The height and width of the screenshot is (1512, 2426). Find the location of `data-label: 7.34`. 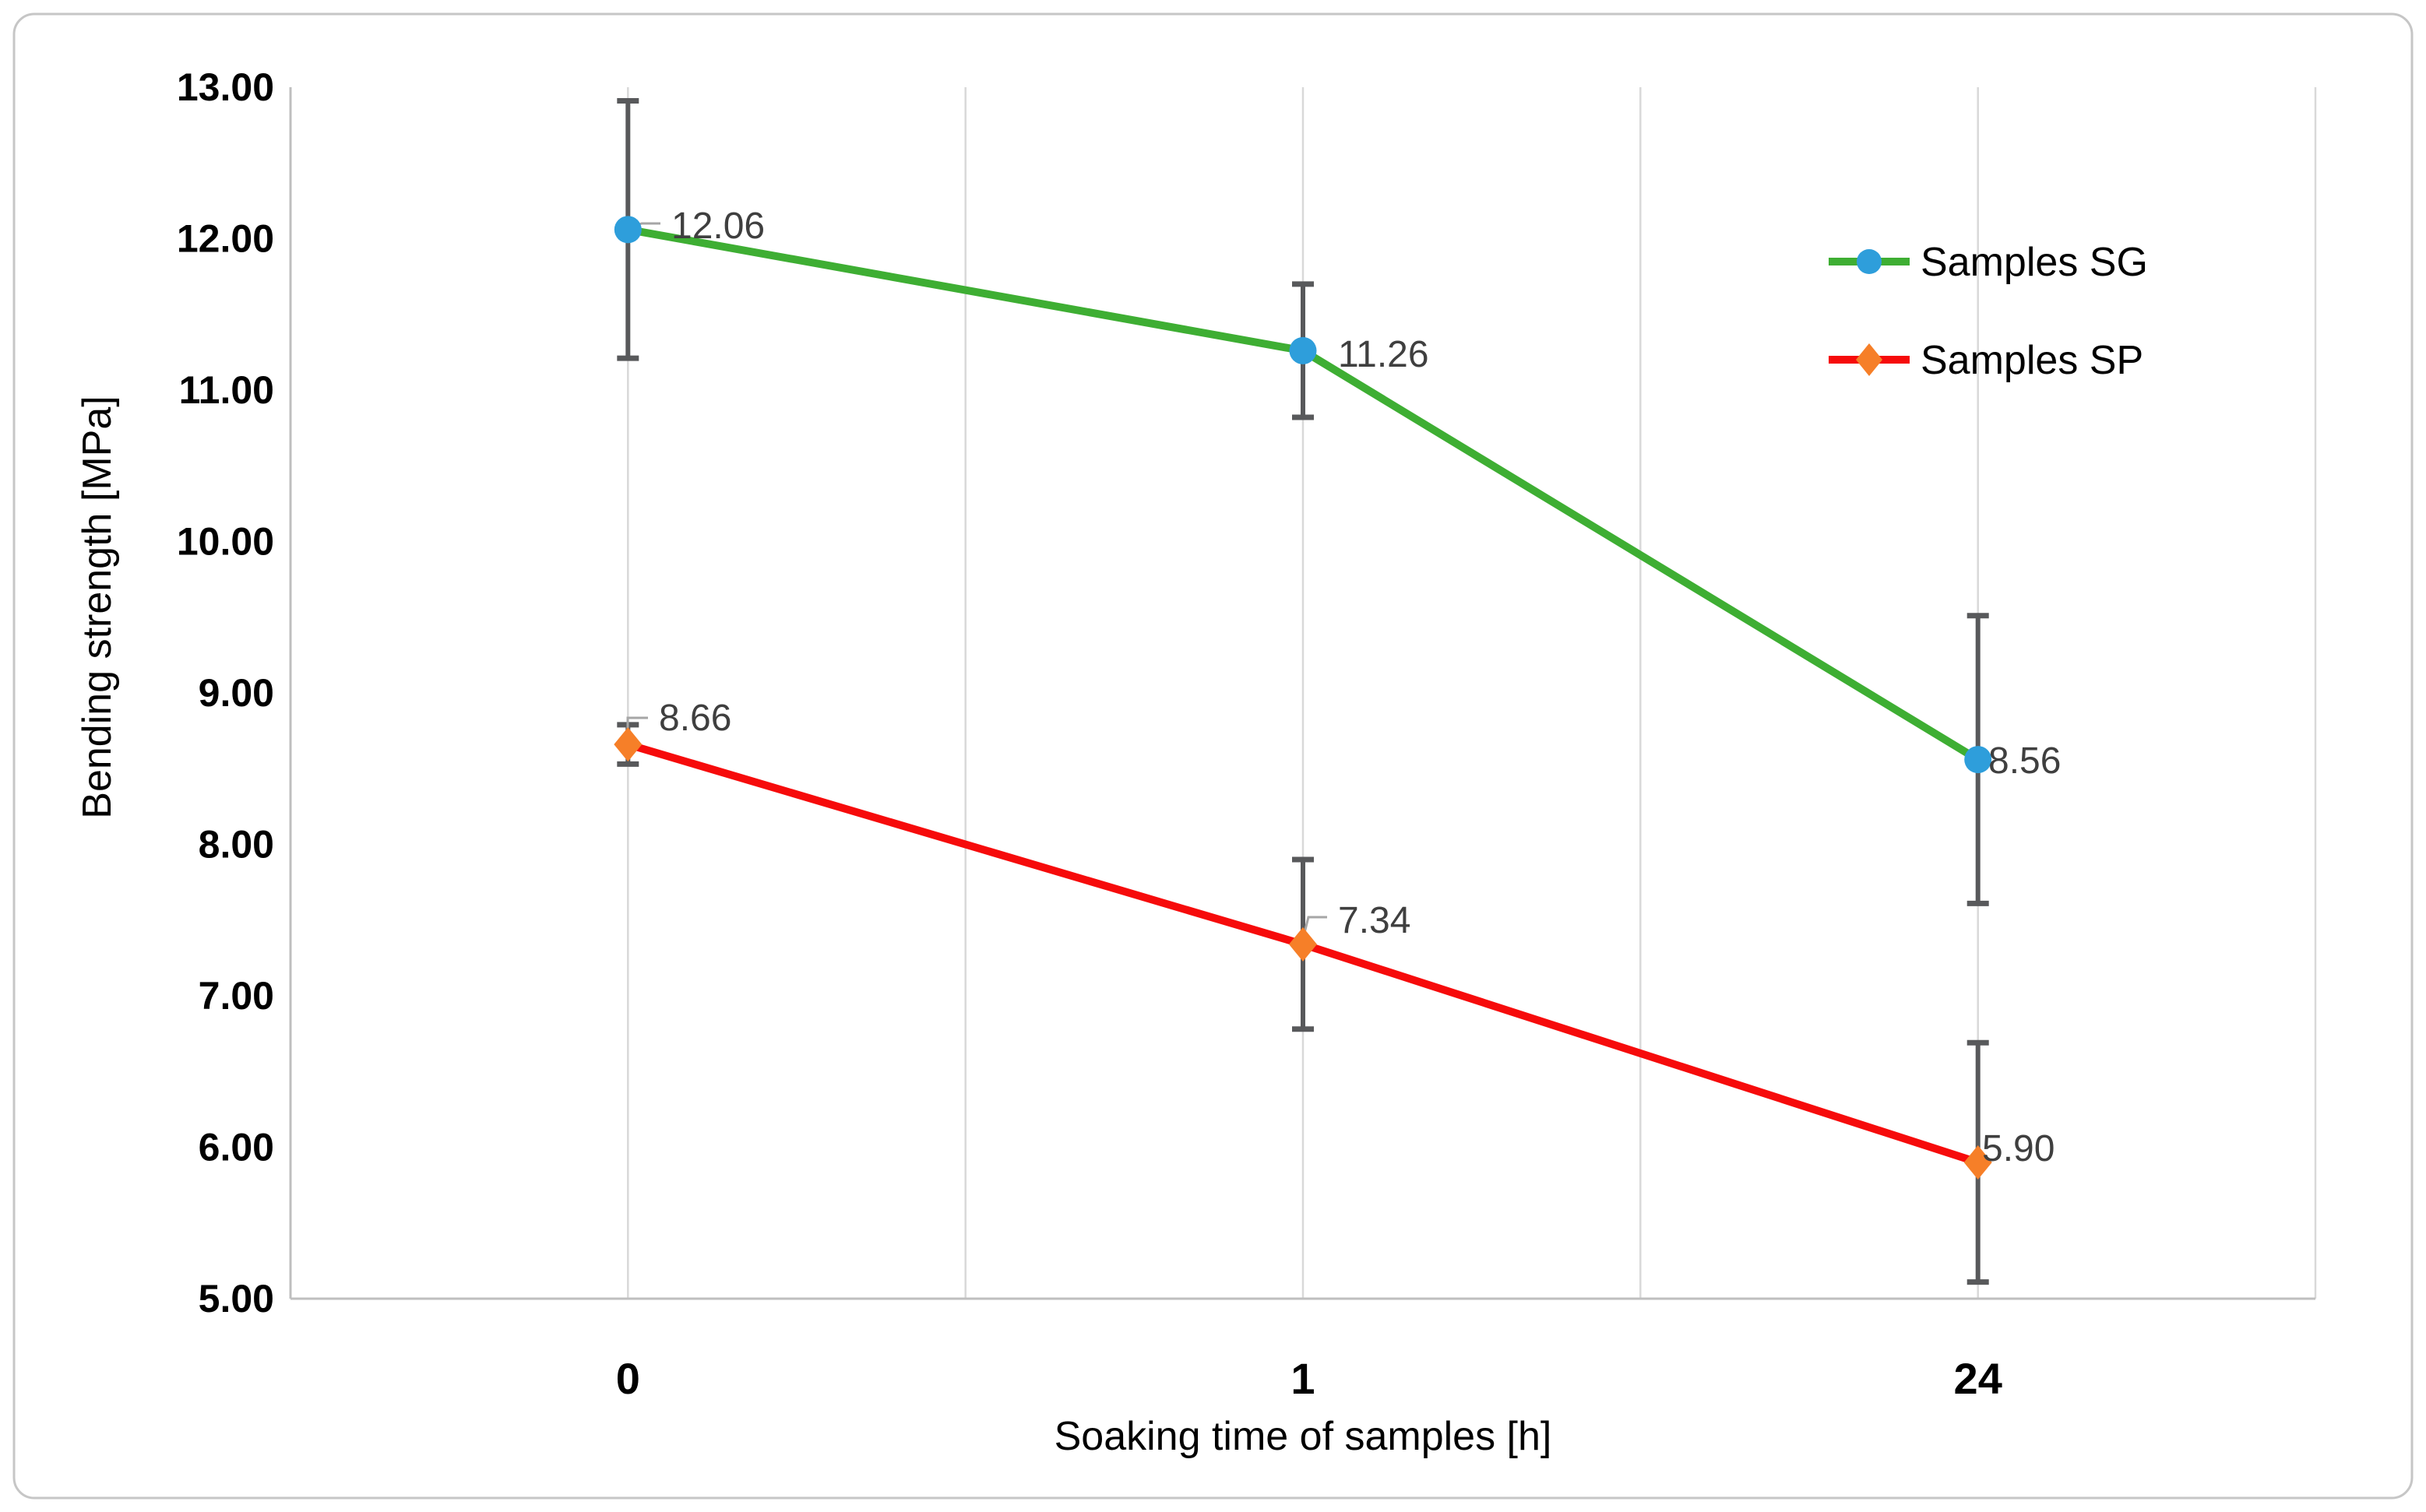

data-label: 7.34 is located at coordinates (1374, 920).